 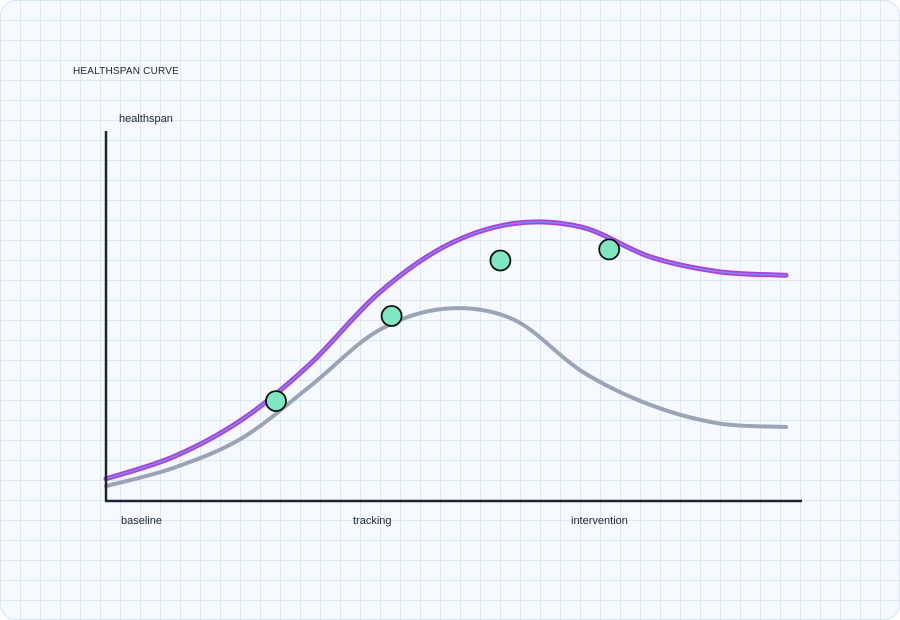 I want to click on x-tick-baseline: baseline, so click(x=141, y=521).